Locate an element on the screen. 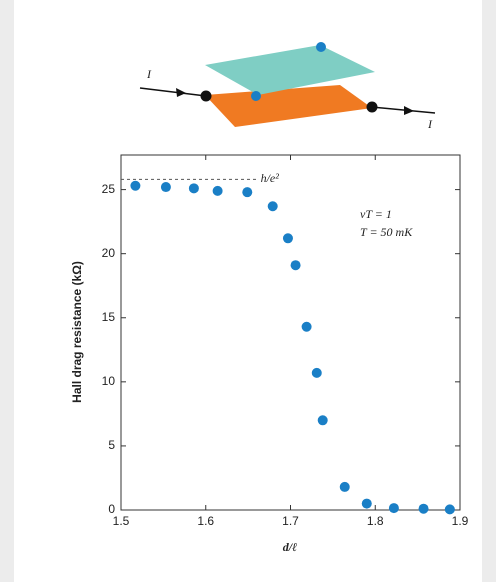 This screenshot has height=582, width=496. current-out is located at coordinates (403, 110).